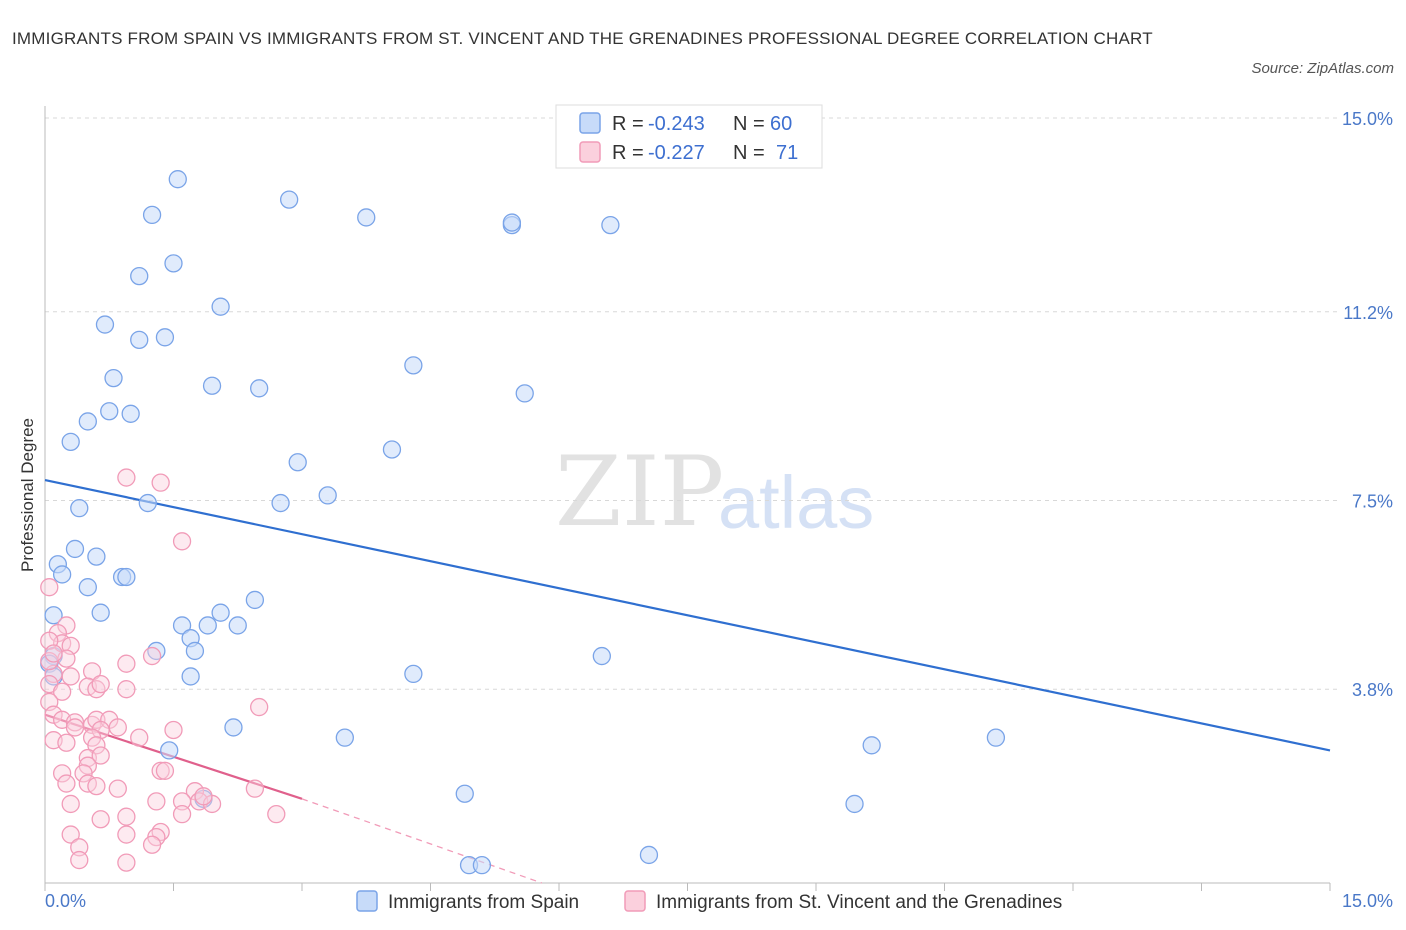 The width and height of the screenshot is (1406, 930). What do you see at coordinates (781, 124) in the screenshot?
I see `legend-spain-n-value: 60` at bounding box center [781, 124].